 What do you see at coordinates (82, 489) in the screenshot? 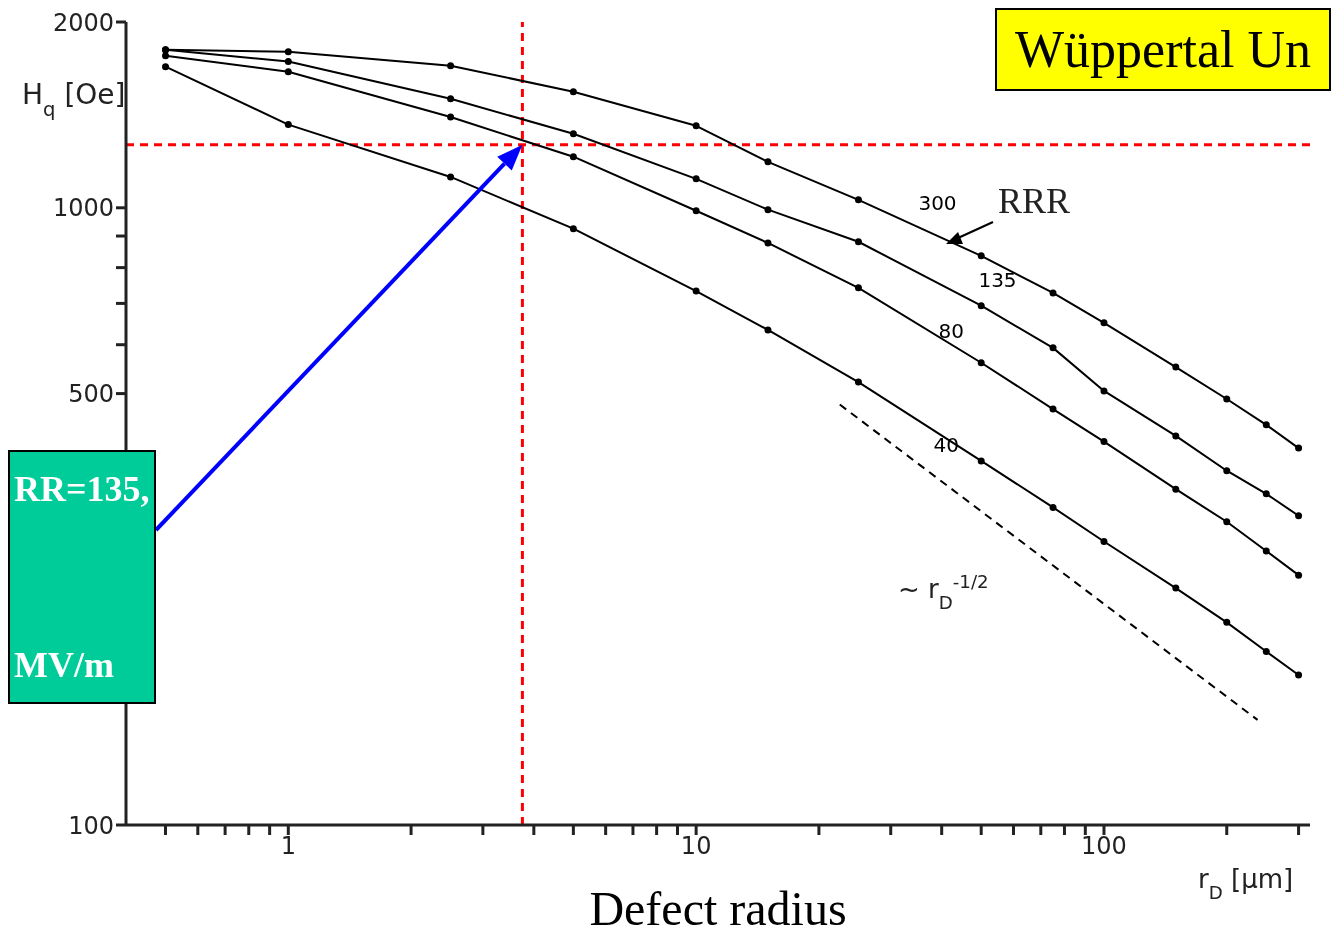
I see `annotation: RR=135,` at bounding box center [82, 489].